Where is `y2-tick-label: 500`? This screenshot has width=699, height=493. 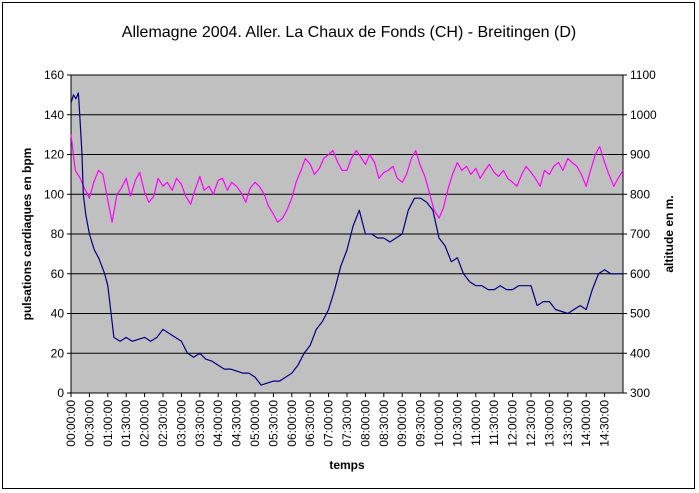
y2-tick-label: 500 is located at coordinates (640, 314).